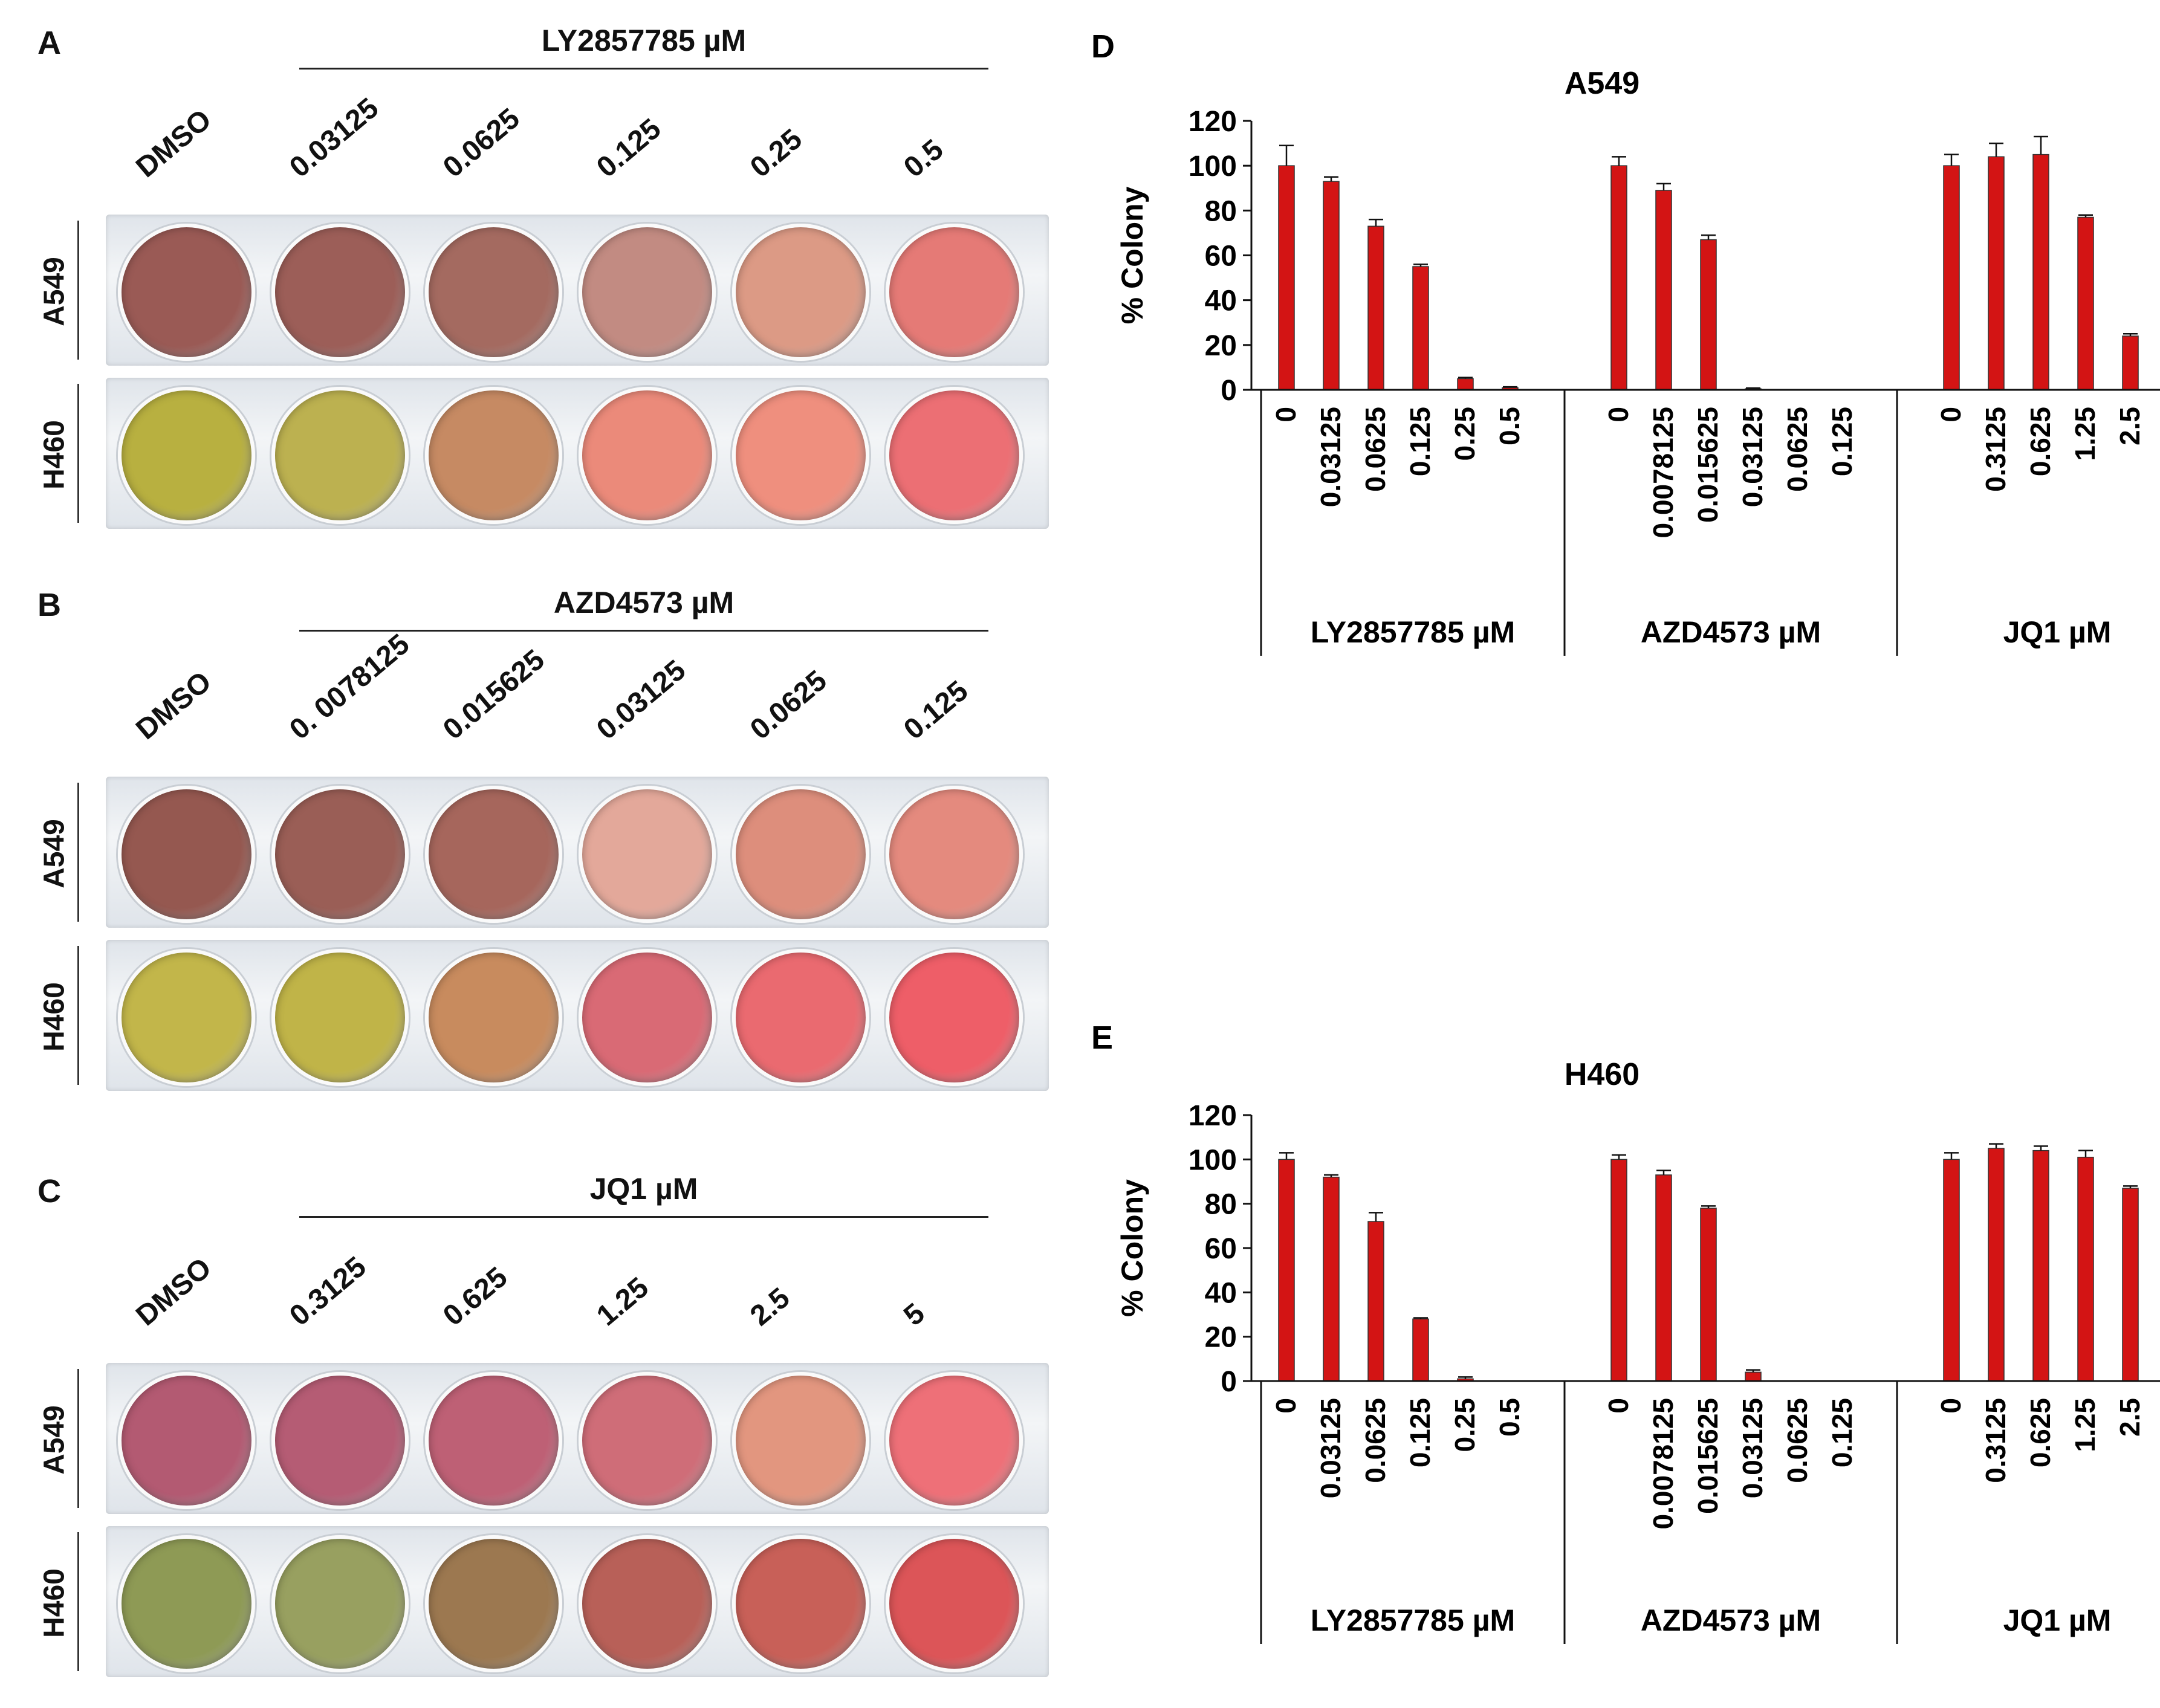 The image size is (2160, 1708). I want to click on x-tick-label: 0.5, so click(1510, 426).